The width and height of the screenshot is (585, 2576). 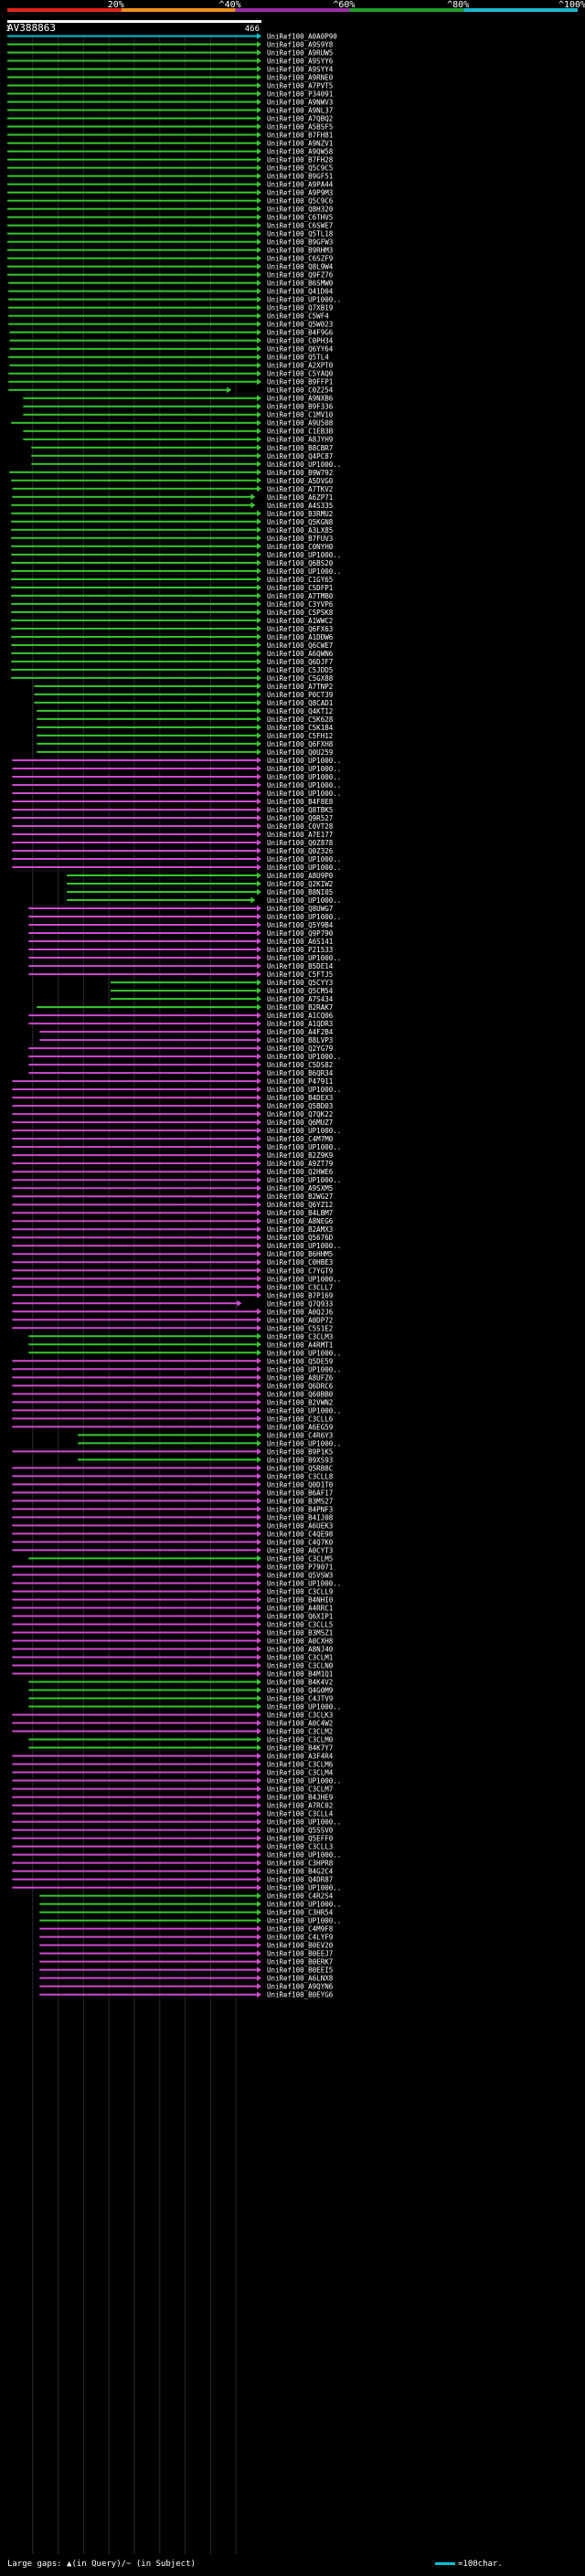 I want to click on hit-label: UniRef100_Q0Z878, so click(x=300, y=843).